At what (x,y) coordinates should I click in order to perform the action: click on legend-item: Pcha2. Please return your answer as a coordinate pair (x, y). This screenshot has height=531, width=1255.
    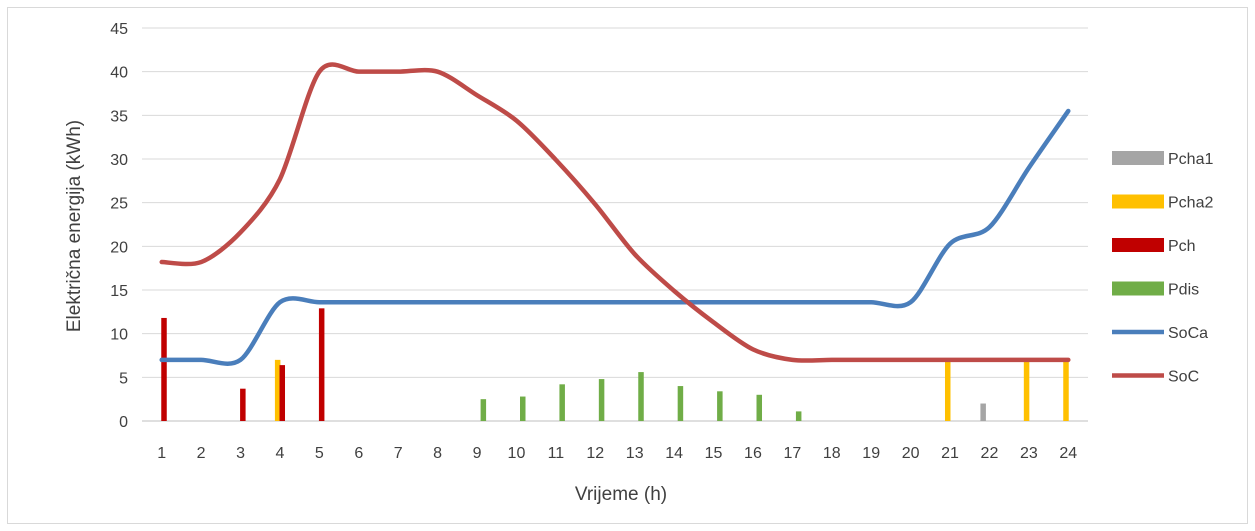
    Looking at the image, I should click on (1162, 203).